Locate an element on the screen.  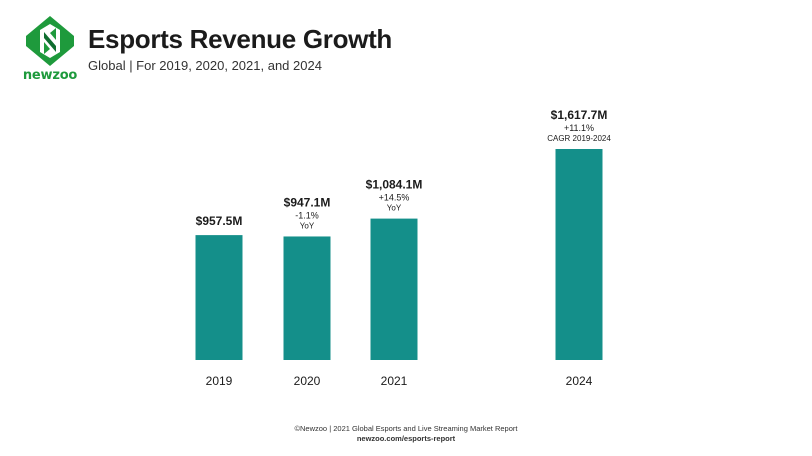
data-annotation: -1.1% is located at coordinates (307, 215).